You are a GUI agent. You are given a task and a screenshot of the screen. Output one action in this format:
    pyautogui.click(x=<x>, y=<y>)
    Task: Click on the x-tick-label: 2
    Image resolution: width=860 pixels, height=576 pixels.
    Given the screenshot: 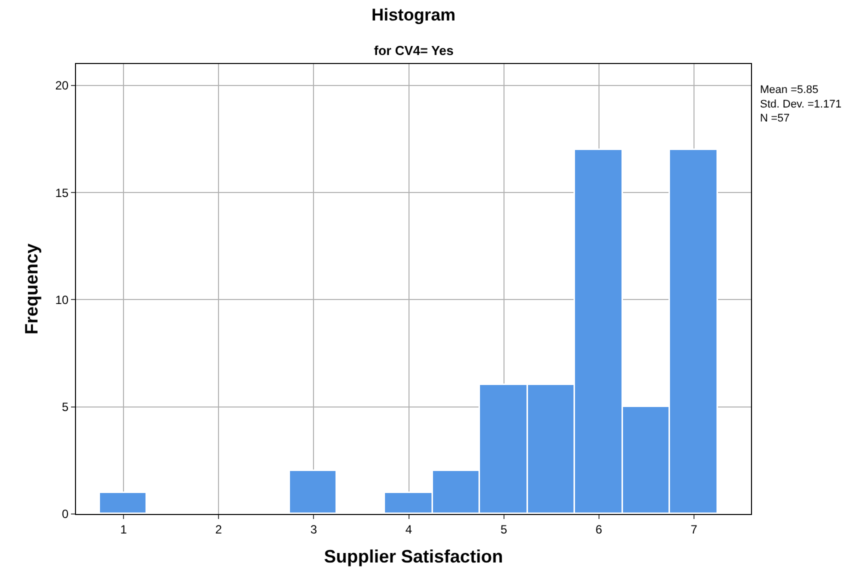 What is the action you would take?
    pyautogui.click(x=218, y=529)
    